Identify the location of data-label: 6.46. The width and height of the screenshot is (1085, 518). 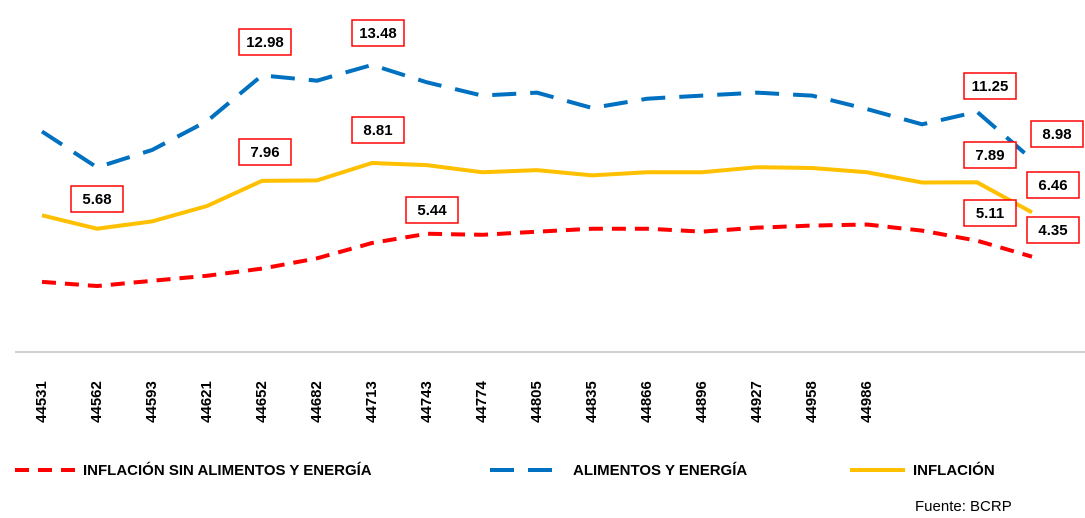
(1052, 185).